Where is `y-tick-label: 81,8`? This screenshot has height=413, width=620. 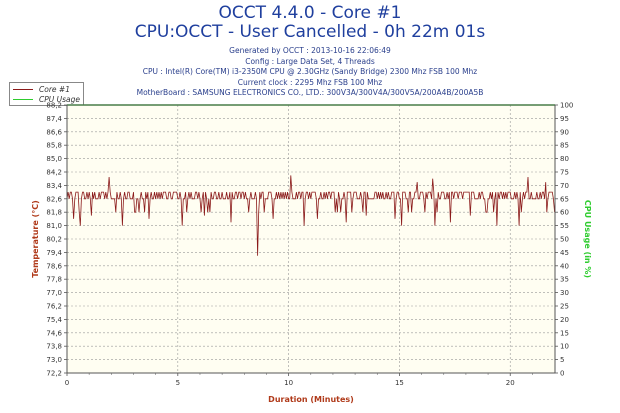 y-tick-label: 81,8 is located at coordinates (54, 213).